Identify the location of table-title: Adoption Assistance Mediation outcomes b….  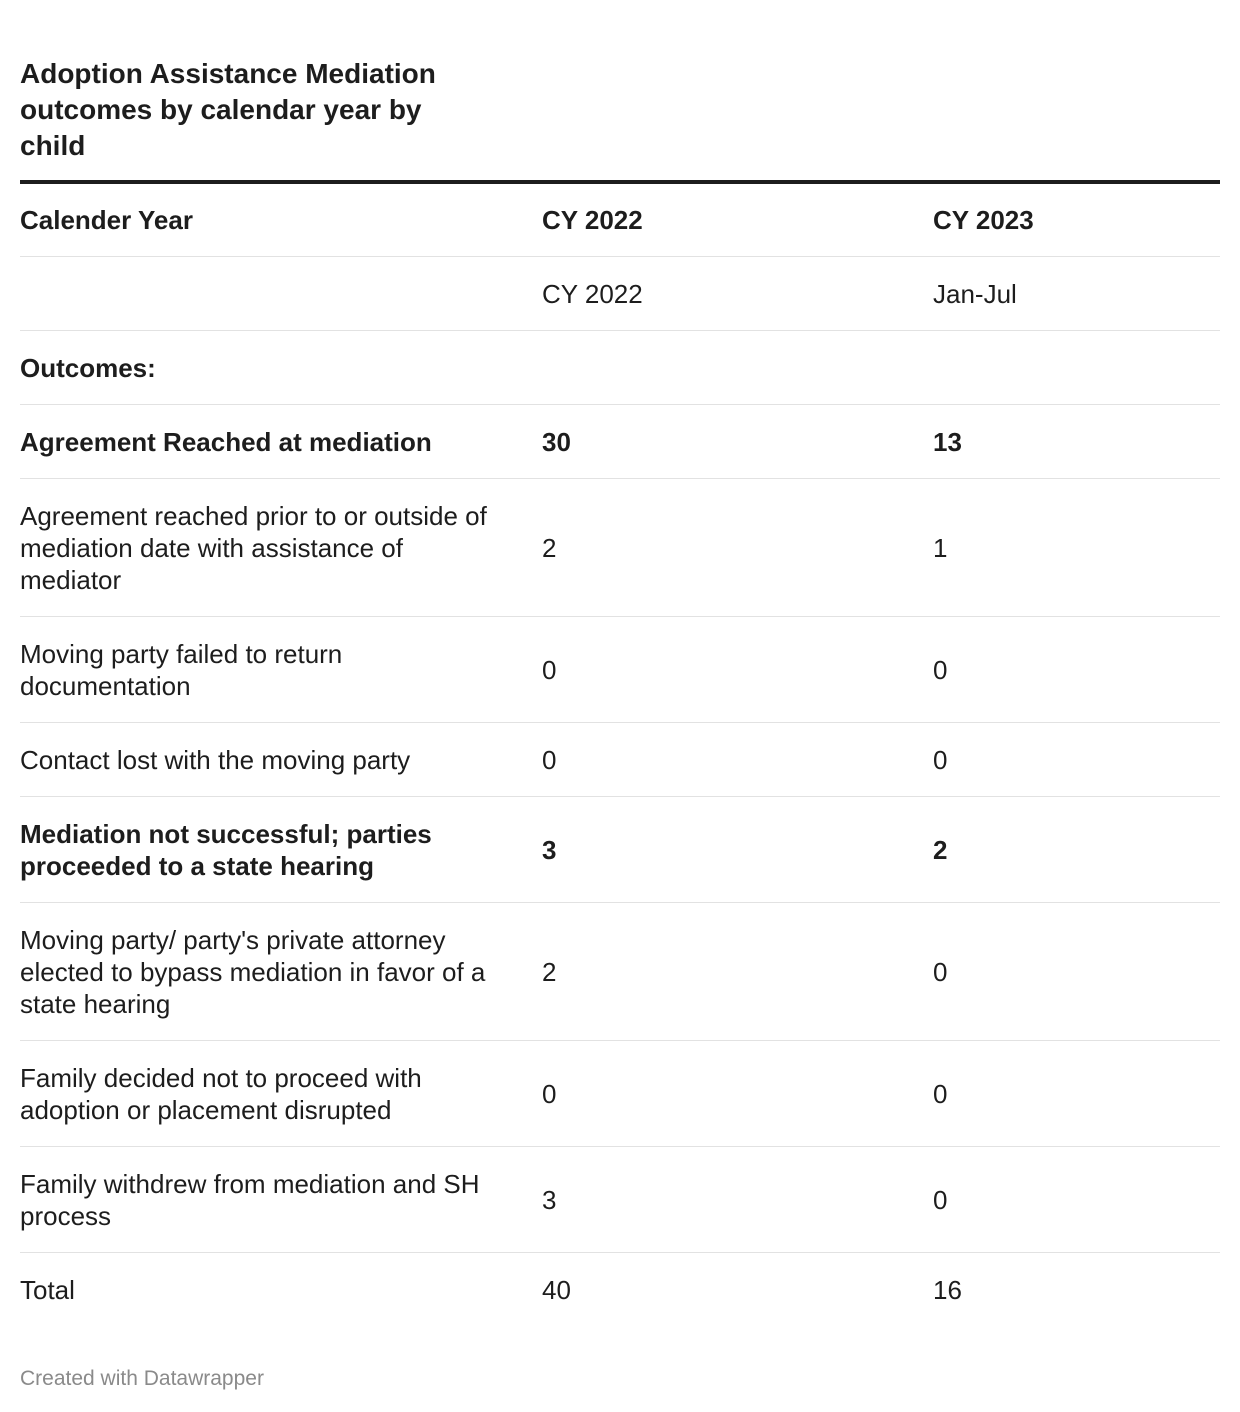
(228, 109).